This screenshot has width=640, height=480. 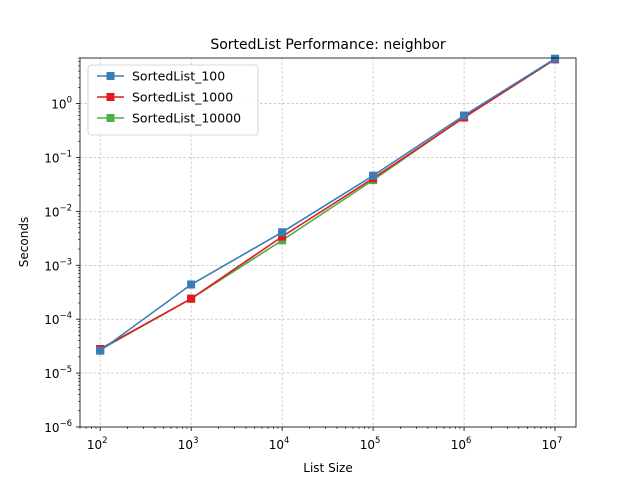 What do you see at coordinates (58, 427) in the screenshot?
I see `y-tick-label: 10⁻⁶` at bounding box center [58, 427].